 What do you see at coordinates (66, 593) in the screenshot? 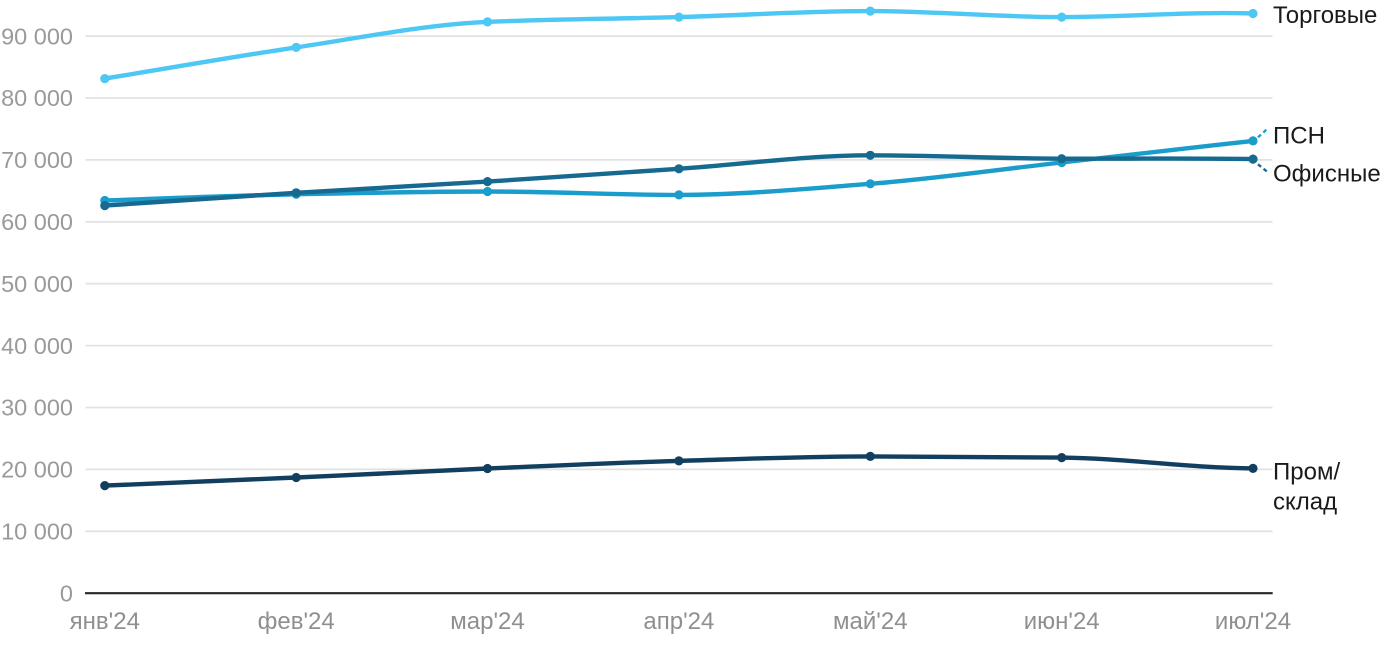
I see `svg-text: 0` at bounding box center [66, 593].